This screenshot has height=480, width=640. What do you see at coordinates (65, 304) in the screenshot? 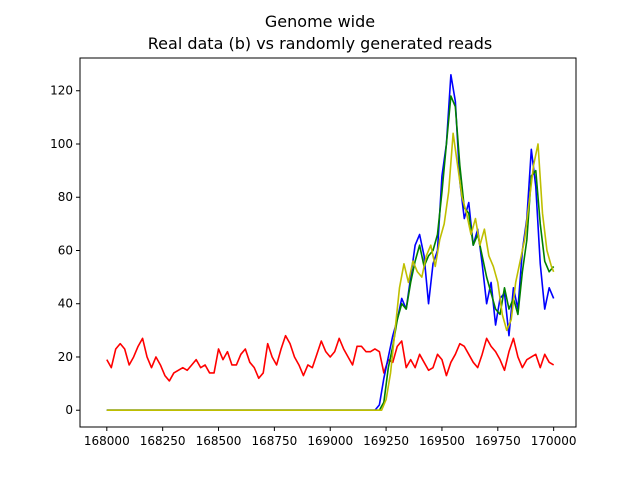
I see `y-tick-label: 40` at bounding box center [65, 304].